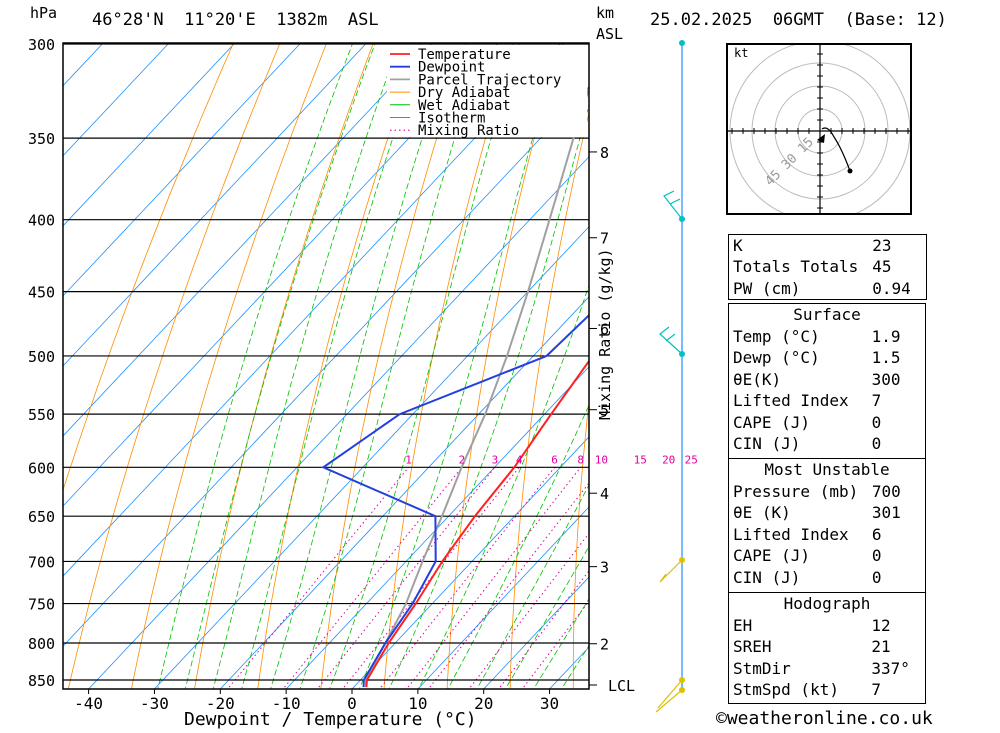 This screenshot has width=1000, height=733. What do you see at coordinates (827, 555) in the screenshot?
I see `index-row: CAPE (J) 0` at bounding box center [827, 555].